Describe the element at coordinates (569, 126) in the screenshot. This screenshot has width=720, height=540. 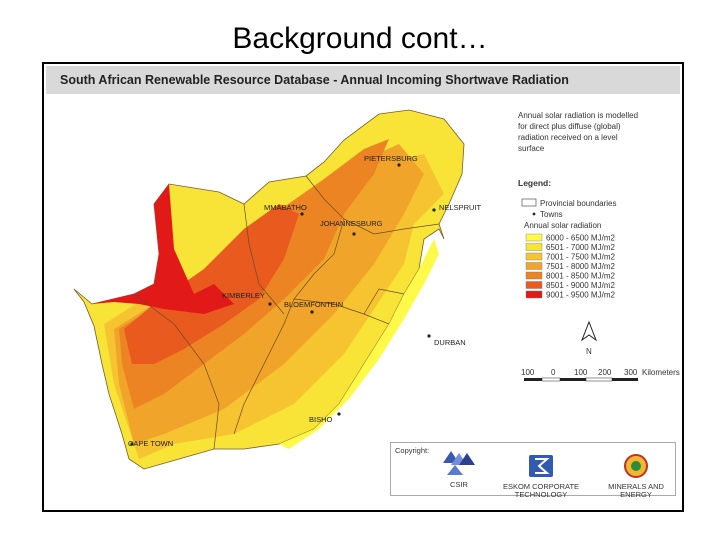
I see `description-line: for direct plus diffuse (global)` at that location.